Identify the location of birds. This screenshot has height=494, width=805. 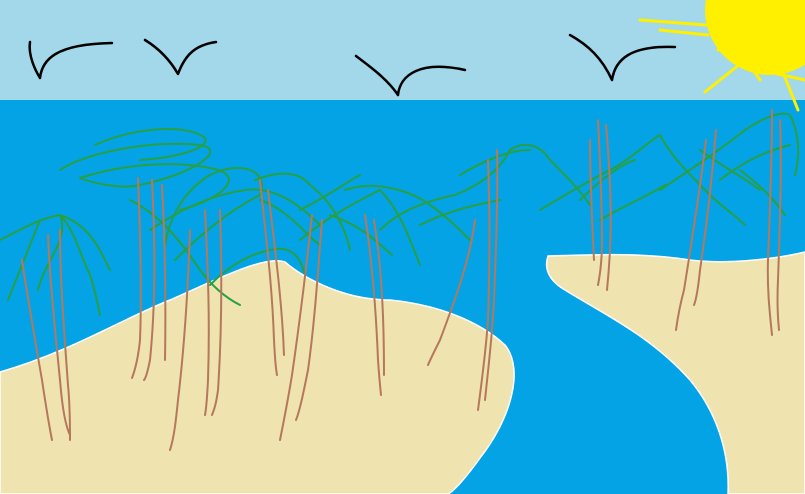
(352, 65).